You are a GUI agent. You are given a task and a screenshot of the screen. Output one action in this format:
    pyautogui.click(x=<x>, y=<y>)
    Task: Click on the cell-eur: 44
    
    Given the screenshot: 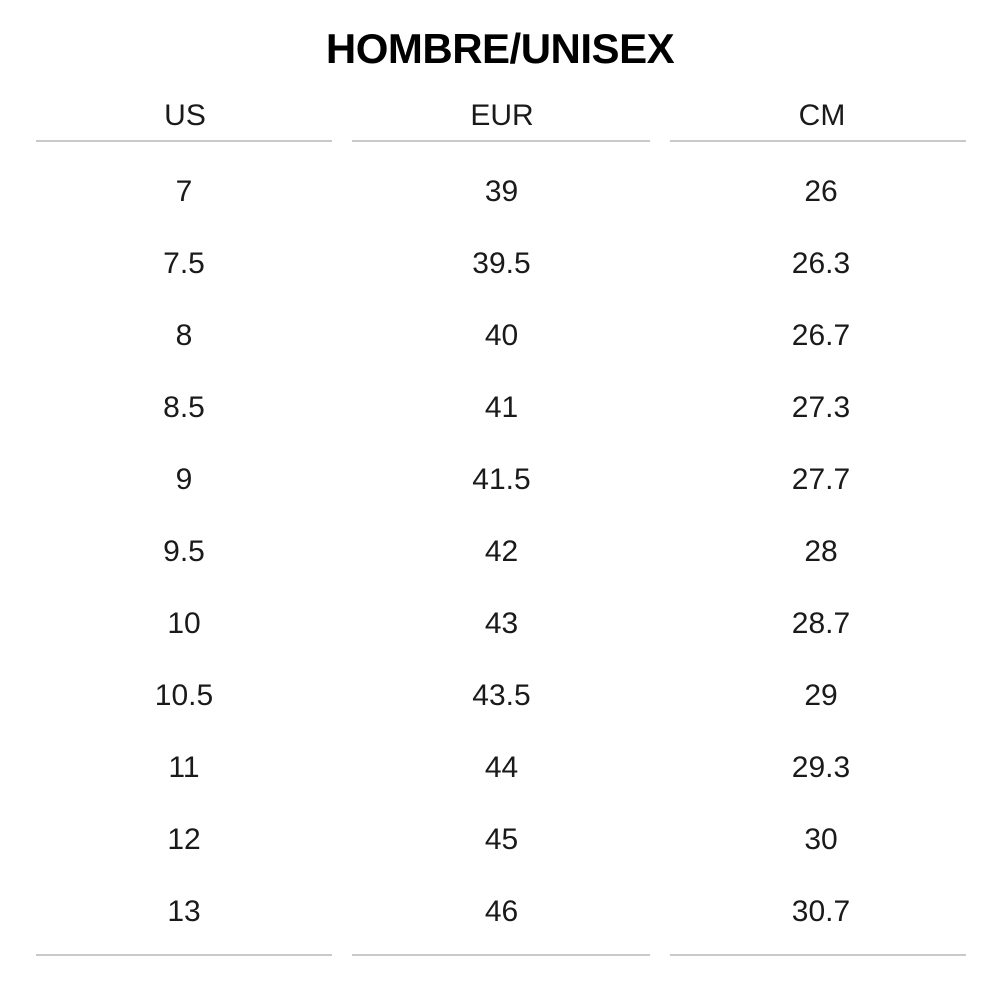 What is the action you would take?
    pyautogui.click(x=501, y=767)
    